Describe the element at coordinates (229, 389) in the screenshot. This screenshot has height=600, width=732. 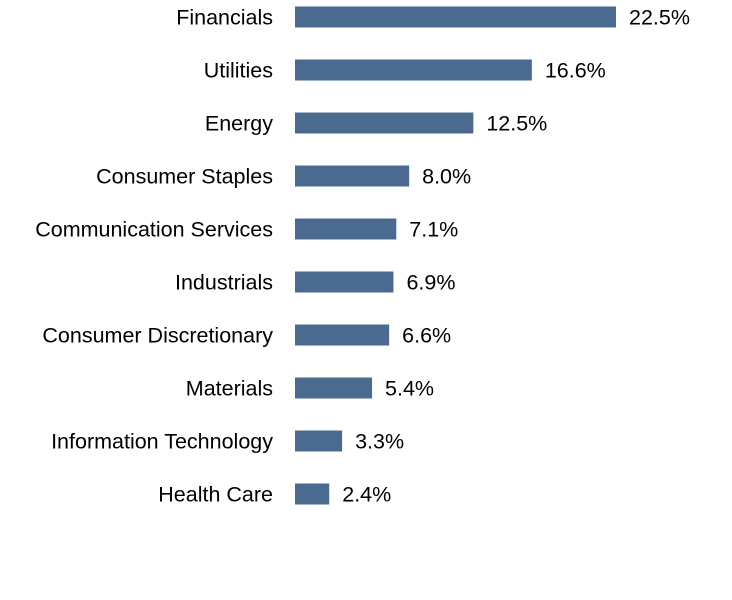
I see `category-label: Materials` at that location.